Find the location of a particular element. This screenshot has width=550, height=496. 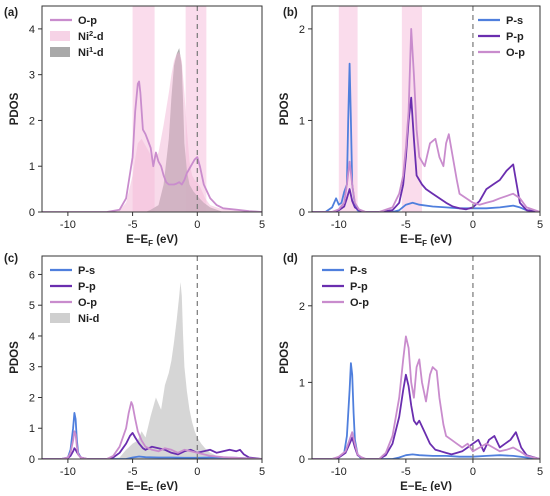

legend-label-main: Ni-d is located at coordinates (88, 319).